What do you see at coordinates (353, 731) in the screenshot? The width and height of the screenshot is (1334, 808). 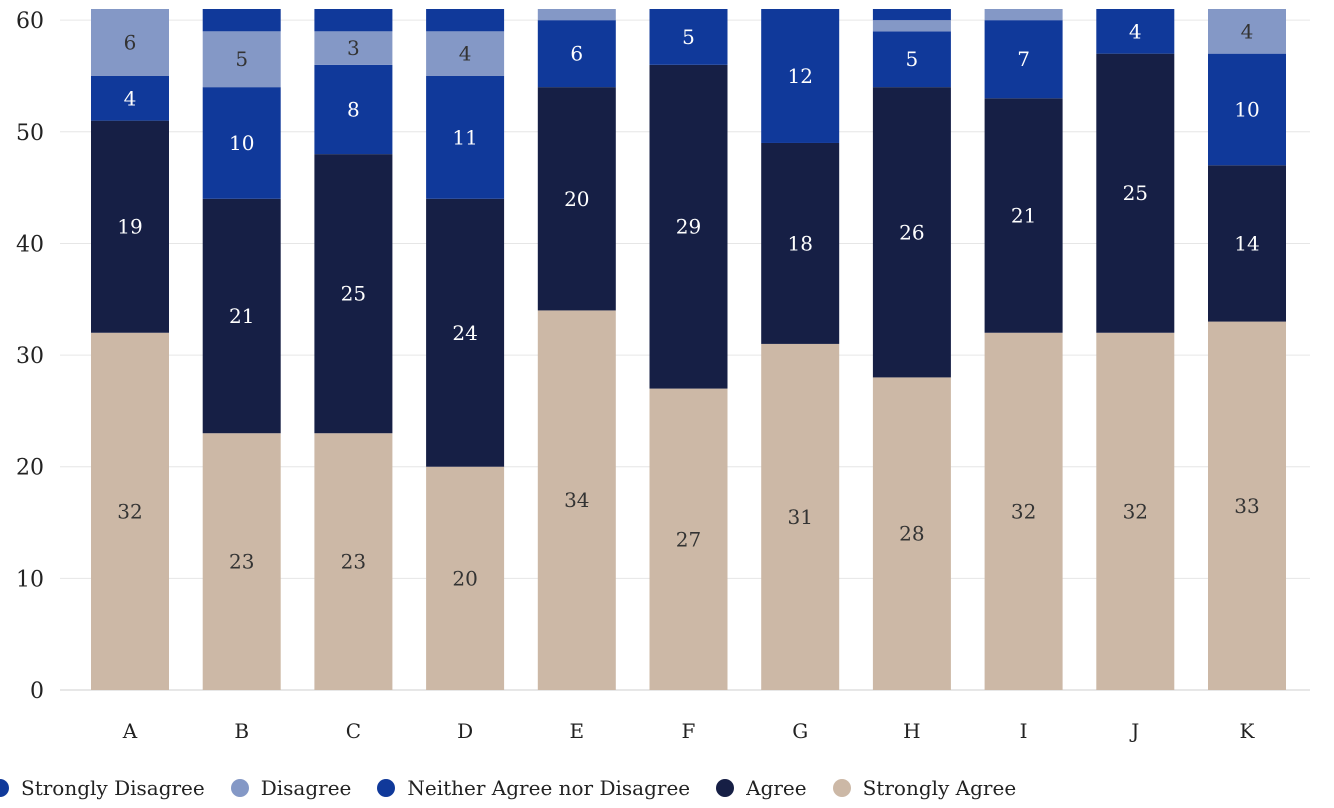 I see `x-tick-label: C` at bounding box center [353, 731].